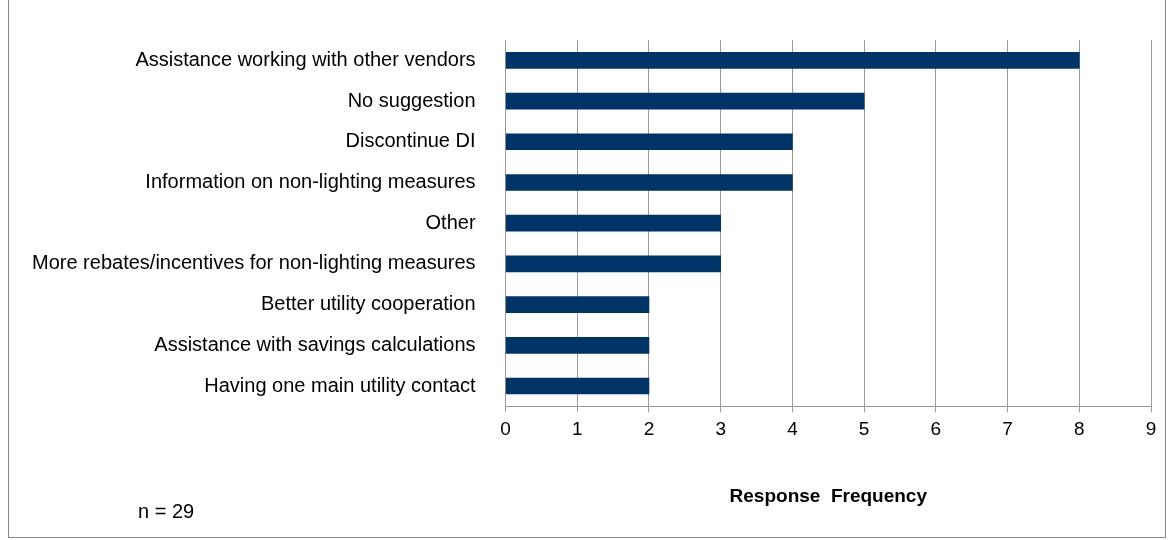 Image resolution: width=1169 pixels, height=540 pixels. What do you see at coordinates (315, 343) in the screenshot?
I see `y-tick-label: Assistance with savings calculations` at bounding box center [315, 343].